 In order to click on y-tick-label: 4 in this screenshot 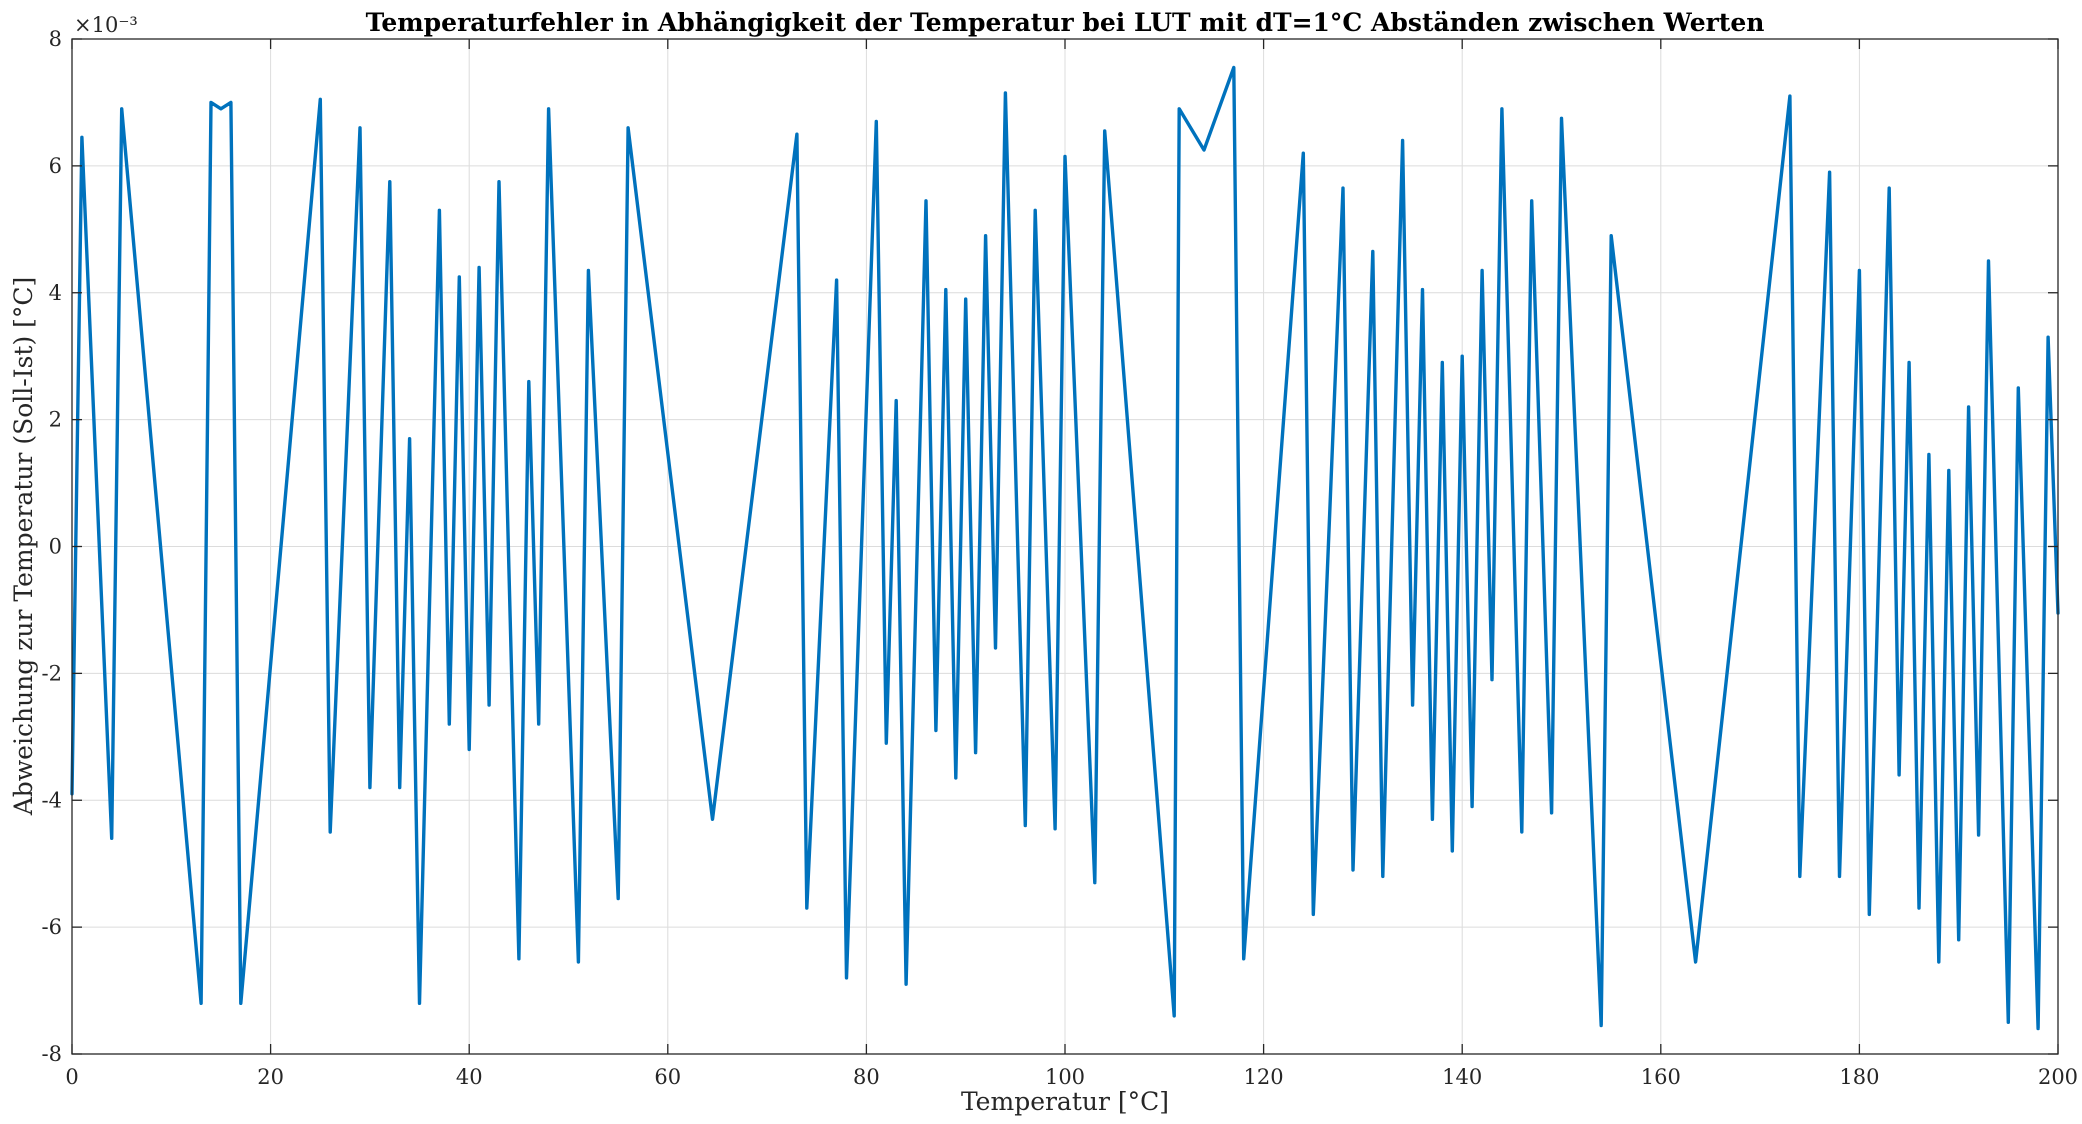, I will do `click(55, 293)`.